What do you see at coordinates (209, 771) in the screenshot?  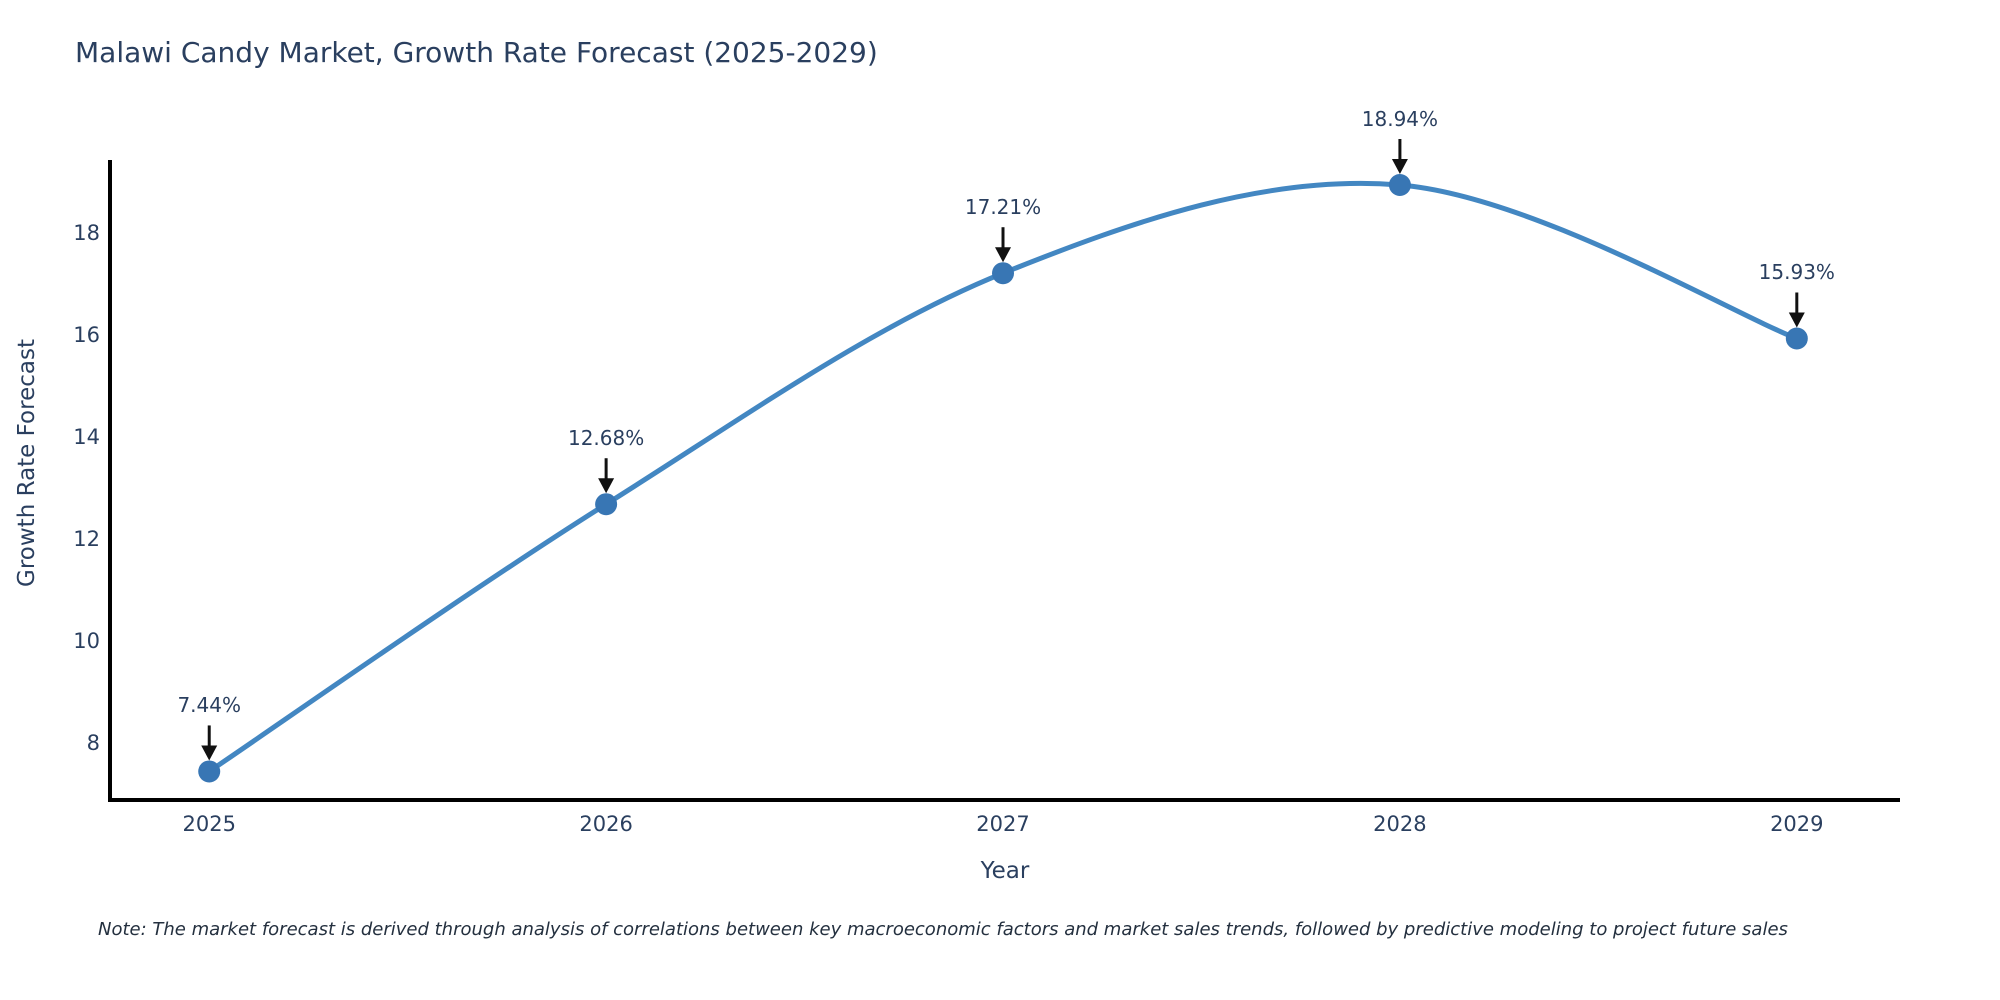 I see `data-point-marker-2025` at bounding box center [209, 771].